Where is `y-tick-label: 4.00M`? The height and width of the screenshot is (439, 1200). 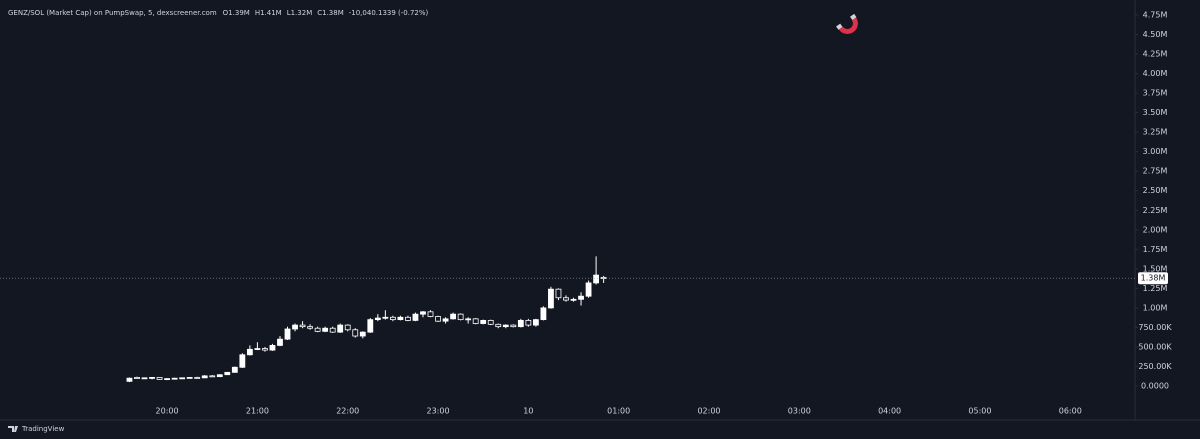 y-tick-label: 4.00M is located at coordinates (1155, 73).